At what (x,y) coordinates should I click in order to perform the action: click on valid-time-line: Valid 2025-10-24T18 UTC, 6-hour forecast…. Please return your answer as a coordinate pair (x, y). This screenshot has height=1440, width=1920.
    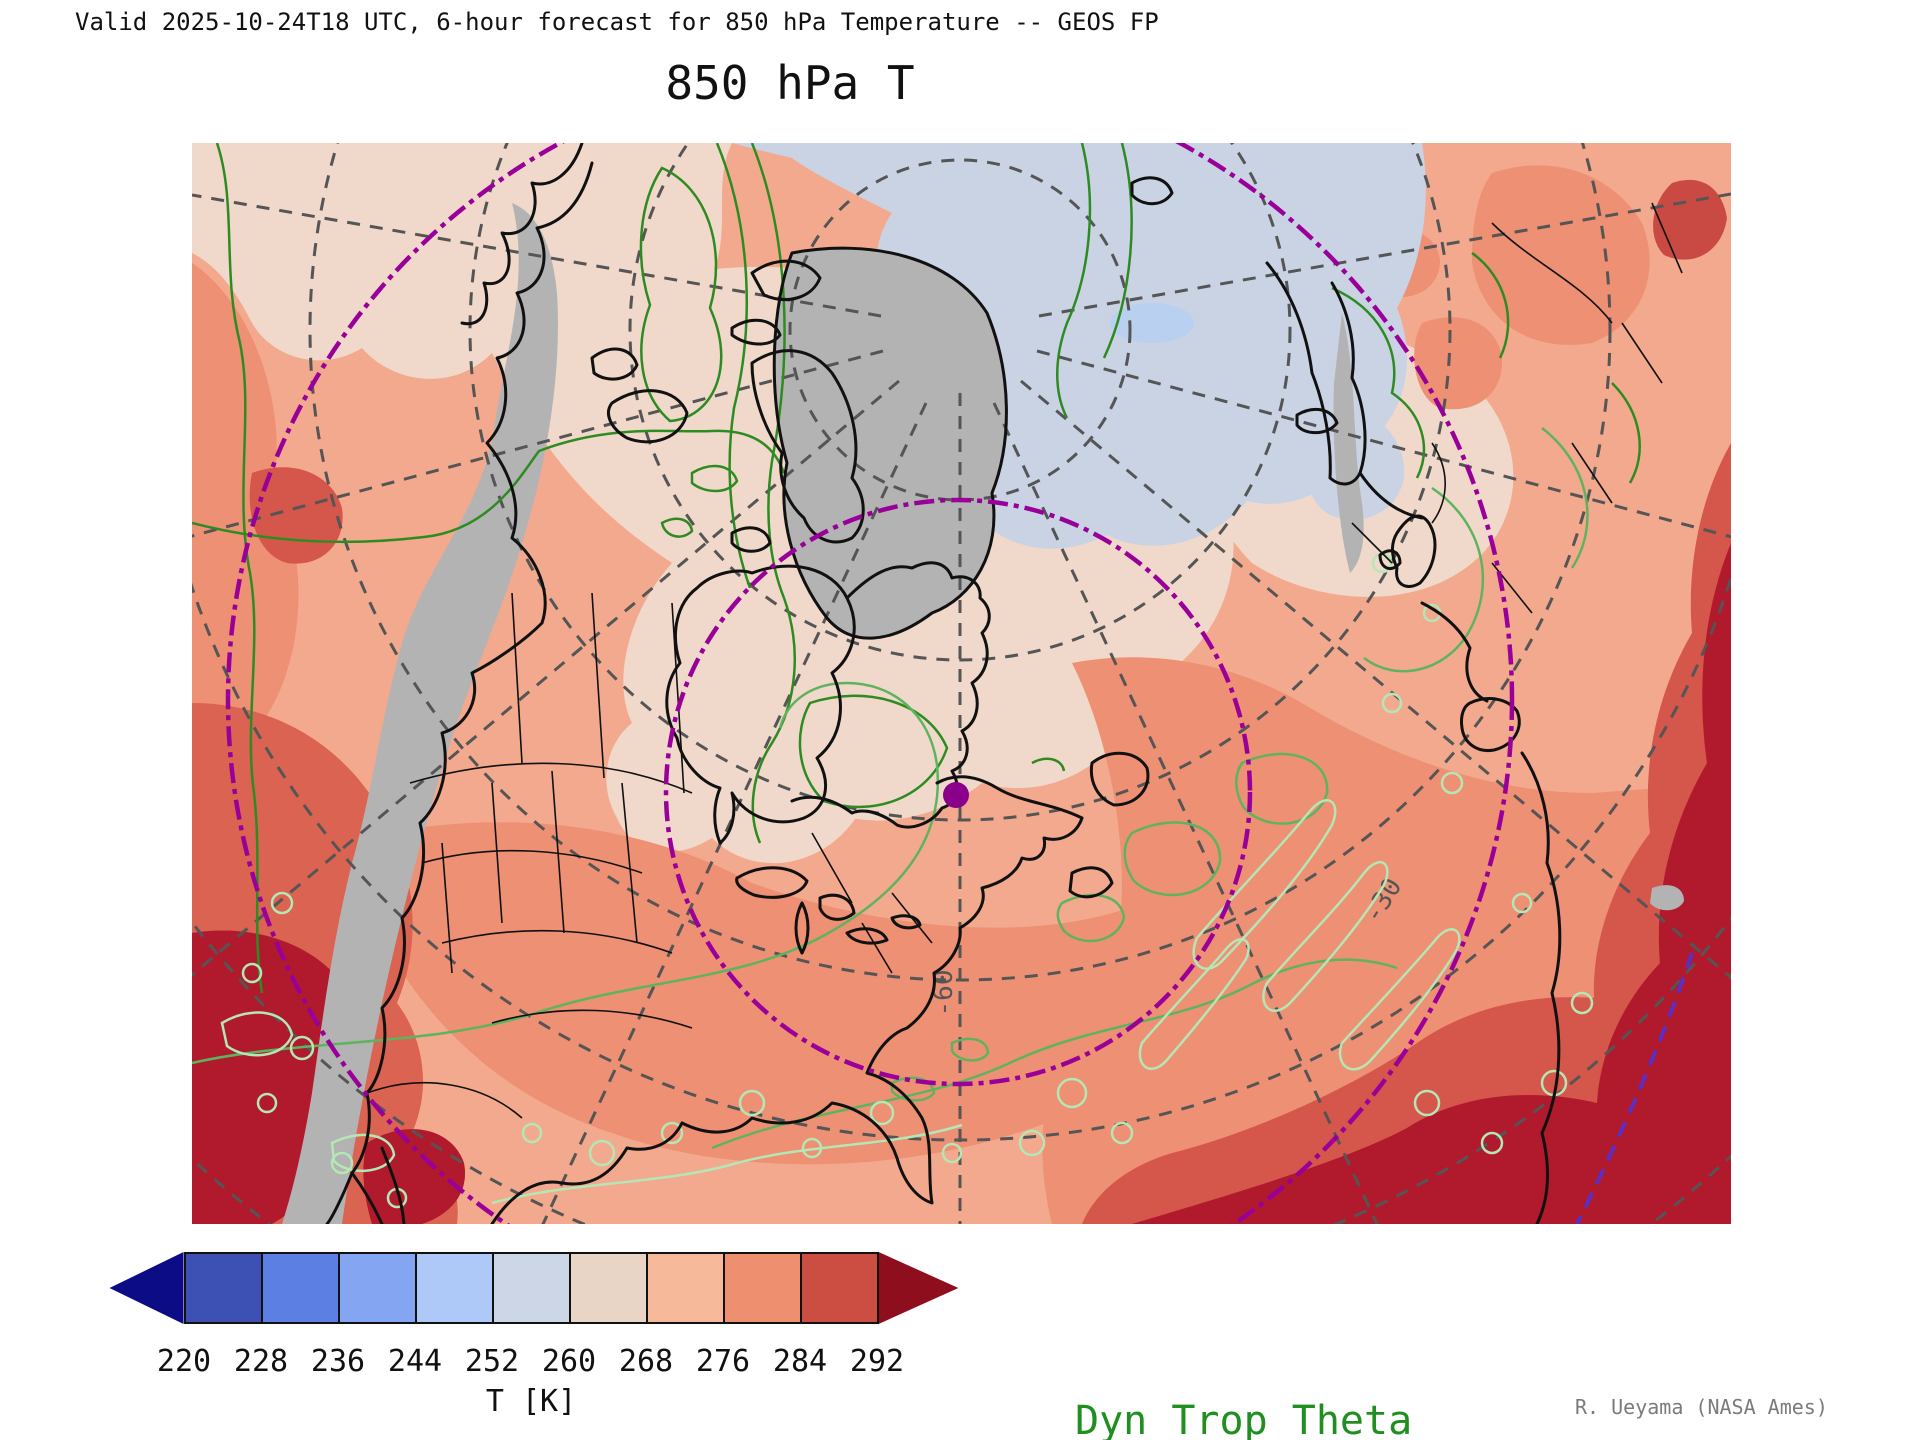
    Looking at the image, I should click on (617, 22).